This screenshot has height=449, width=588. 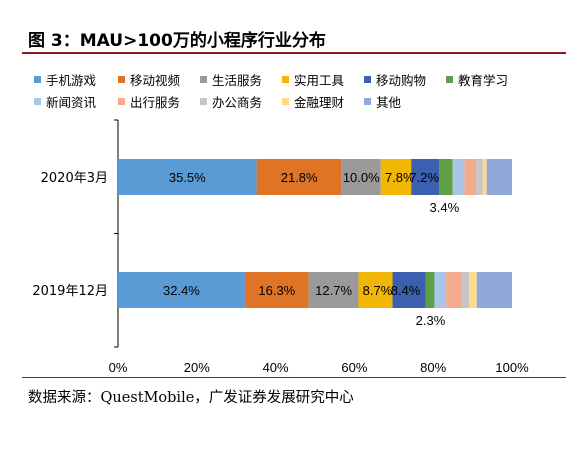 I want to click on legend-label: 实用工具, so click(x=319, y=80).